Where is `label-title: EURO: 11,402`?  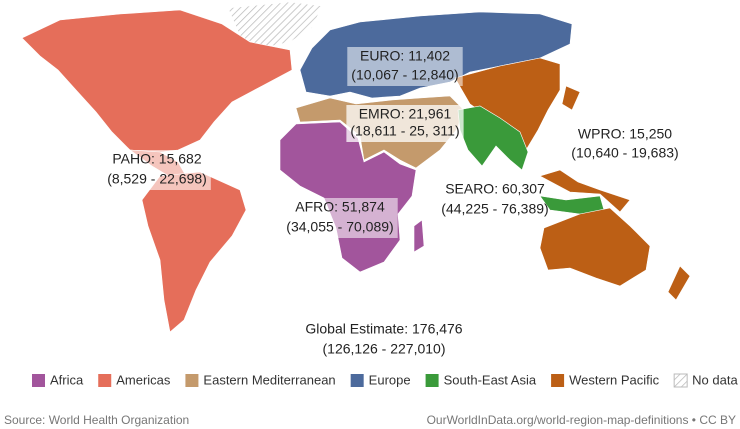 label-title: EURO: 11,402 is located at coordinates (405, 56).